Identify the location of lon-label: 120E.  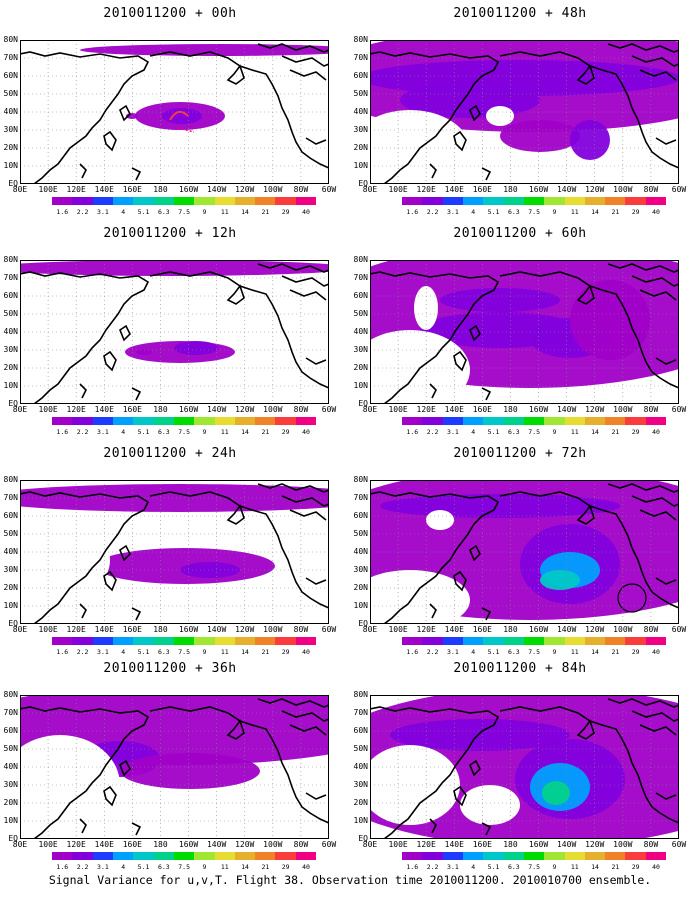
(76, 844).